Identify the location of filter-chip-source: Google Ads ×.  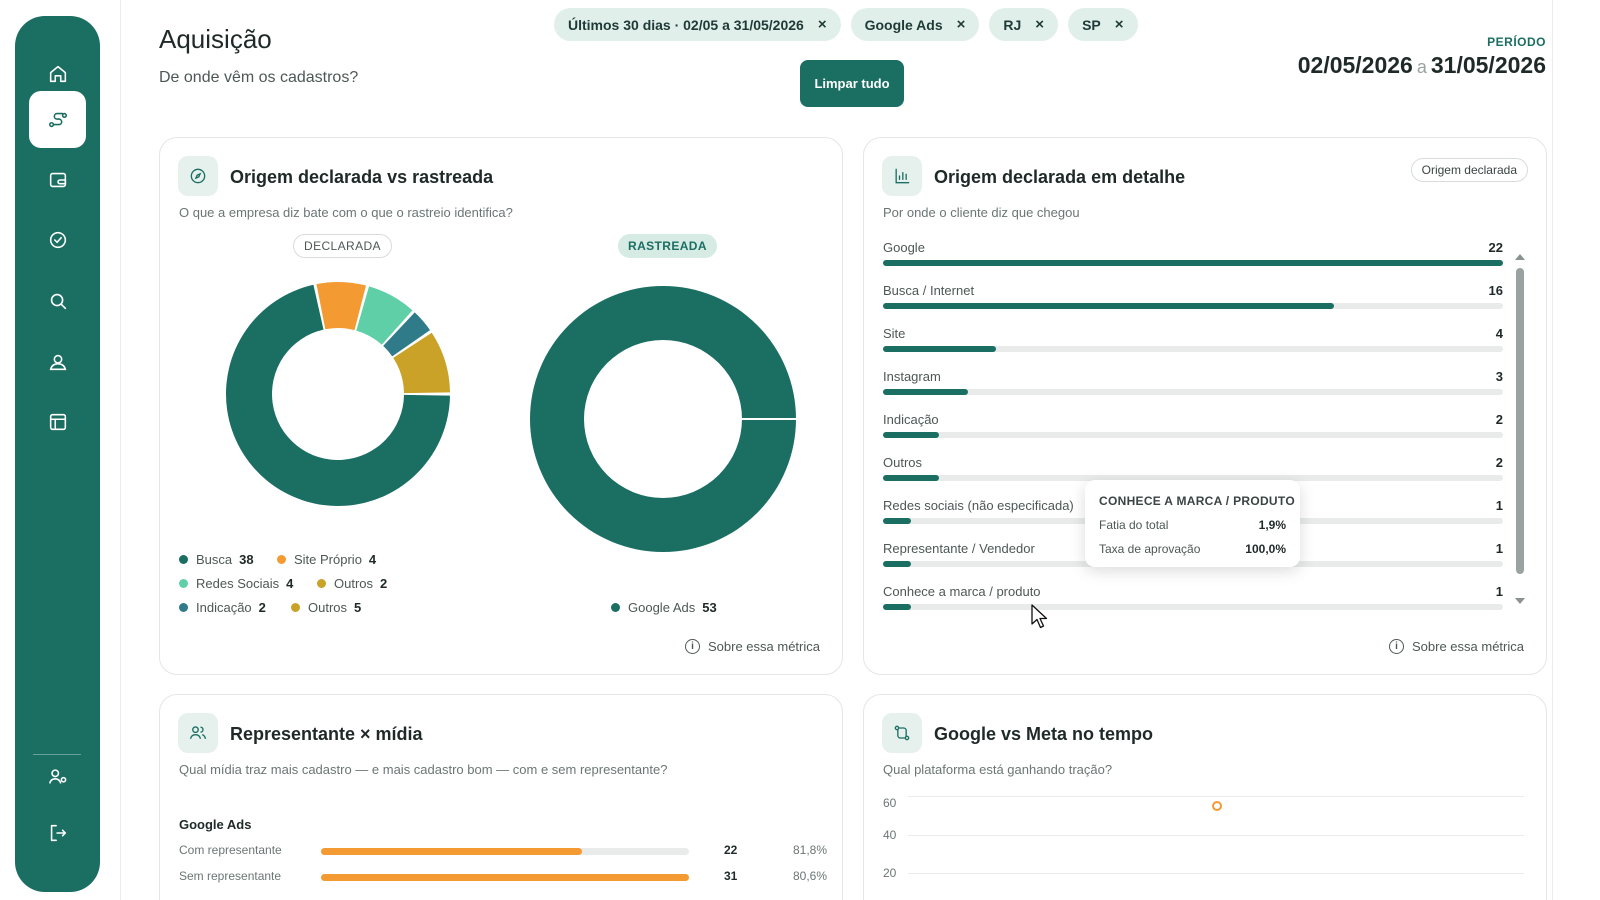
(915, 24).